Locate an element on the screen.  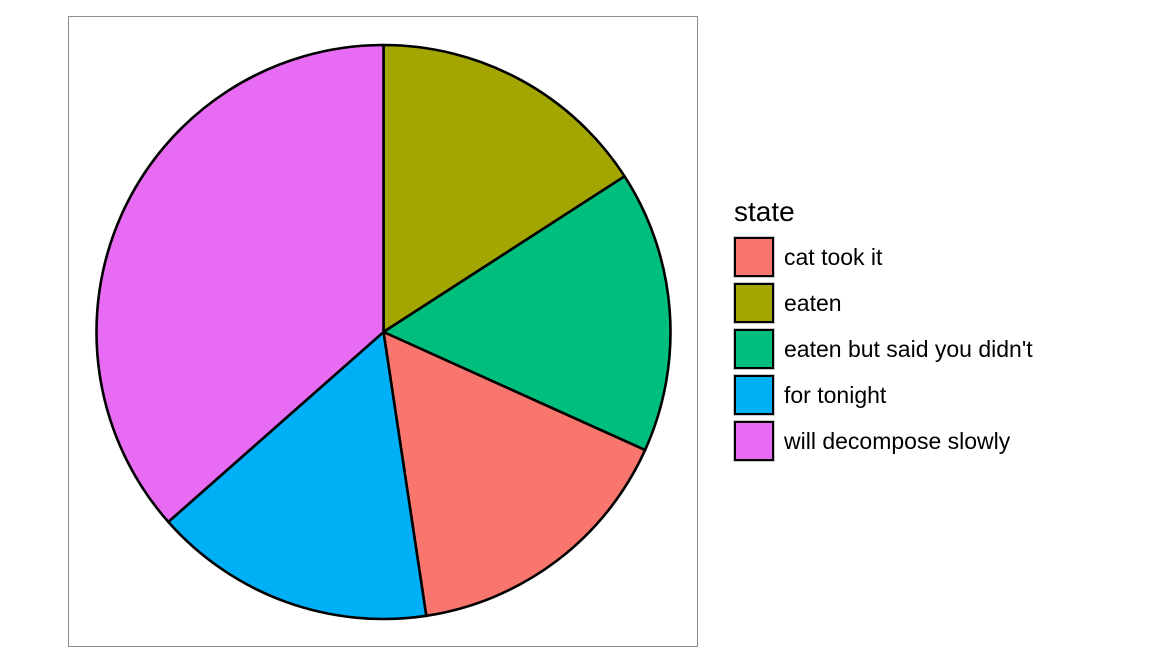
legend-item: eaten but said you didn't is located at coordinates (883, 349).